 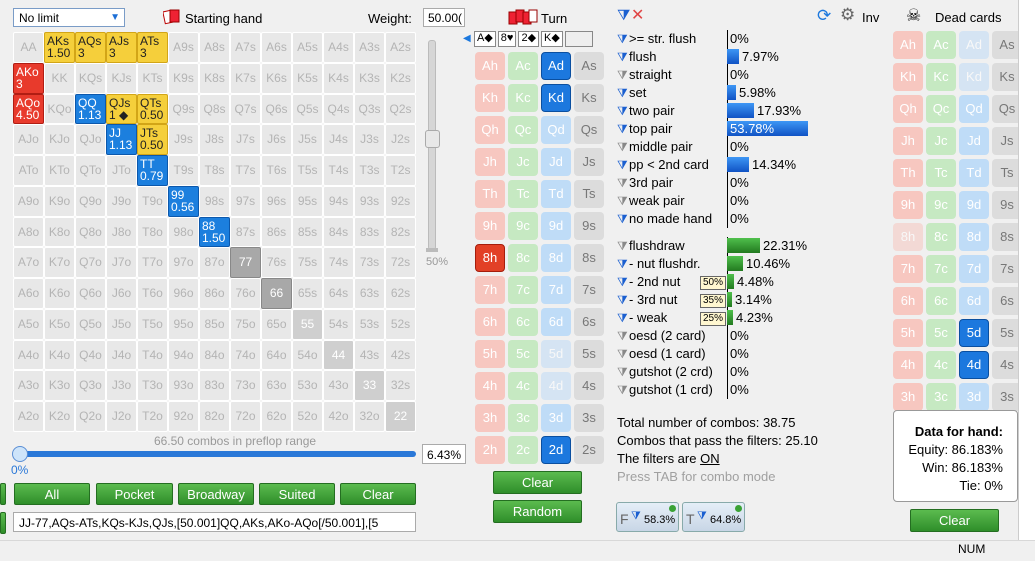 I want to click on starting-hand-icon, so click(x=171, y=18).